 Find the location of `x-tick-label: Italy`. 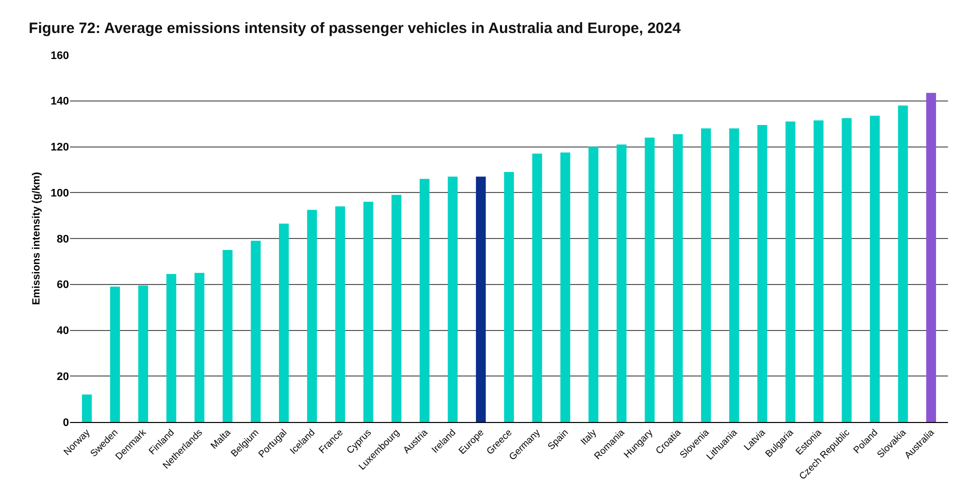

x-tick-label: Italy is located at coordinates (589, 437).